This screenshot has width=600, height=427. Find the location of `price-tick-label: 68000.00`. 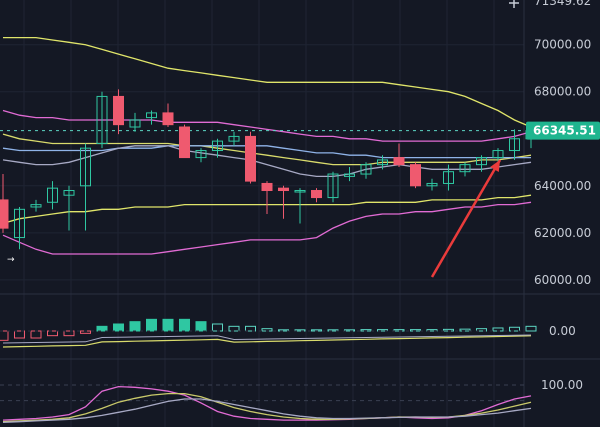

price-tick-label: 68000.00 is located at coordinates (562, 92).